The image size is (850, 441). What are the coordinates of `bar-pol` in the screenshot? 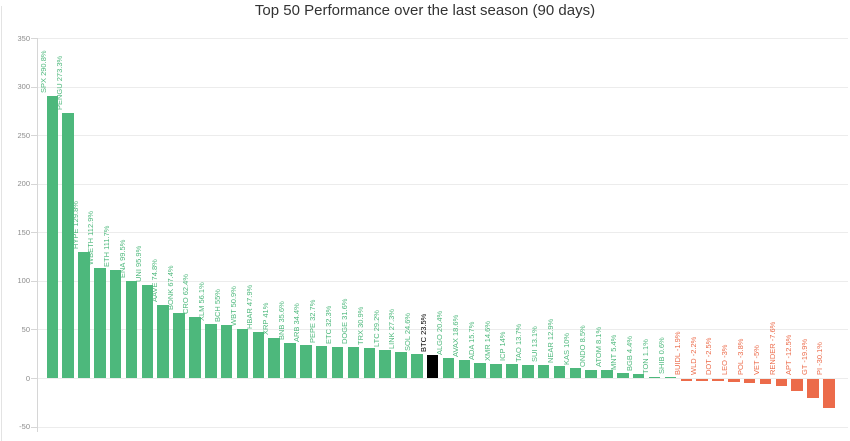 It's located at (749, 381).